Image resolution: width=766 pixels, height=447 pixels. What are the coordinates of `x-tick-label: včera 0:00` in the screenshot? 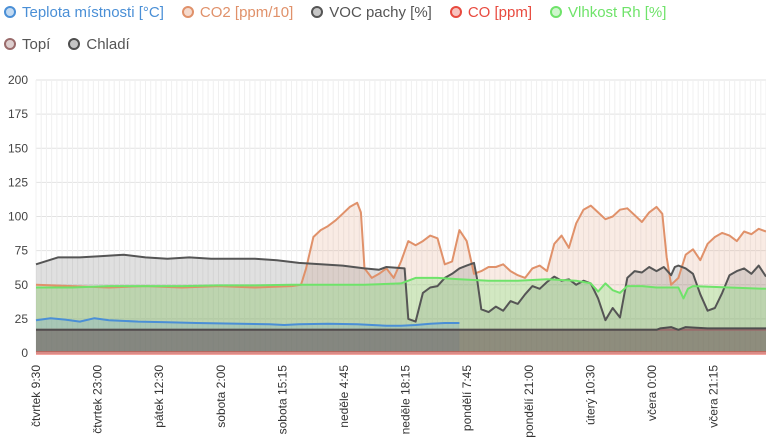 It's located at (652, 393).